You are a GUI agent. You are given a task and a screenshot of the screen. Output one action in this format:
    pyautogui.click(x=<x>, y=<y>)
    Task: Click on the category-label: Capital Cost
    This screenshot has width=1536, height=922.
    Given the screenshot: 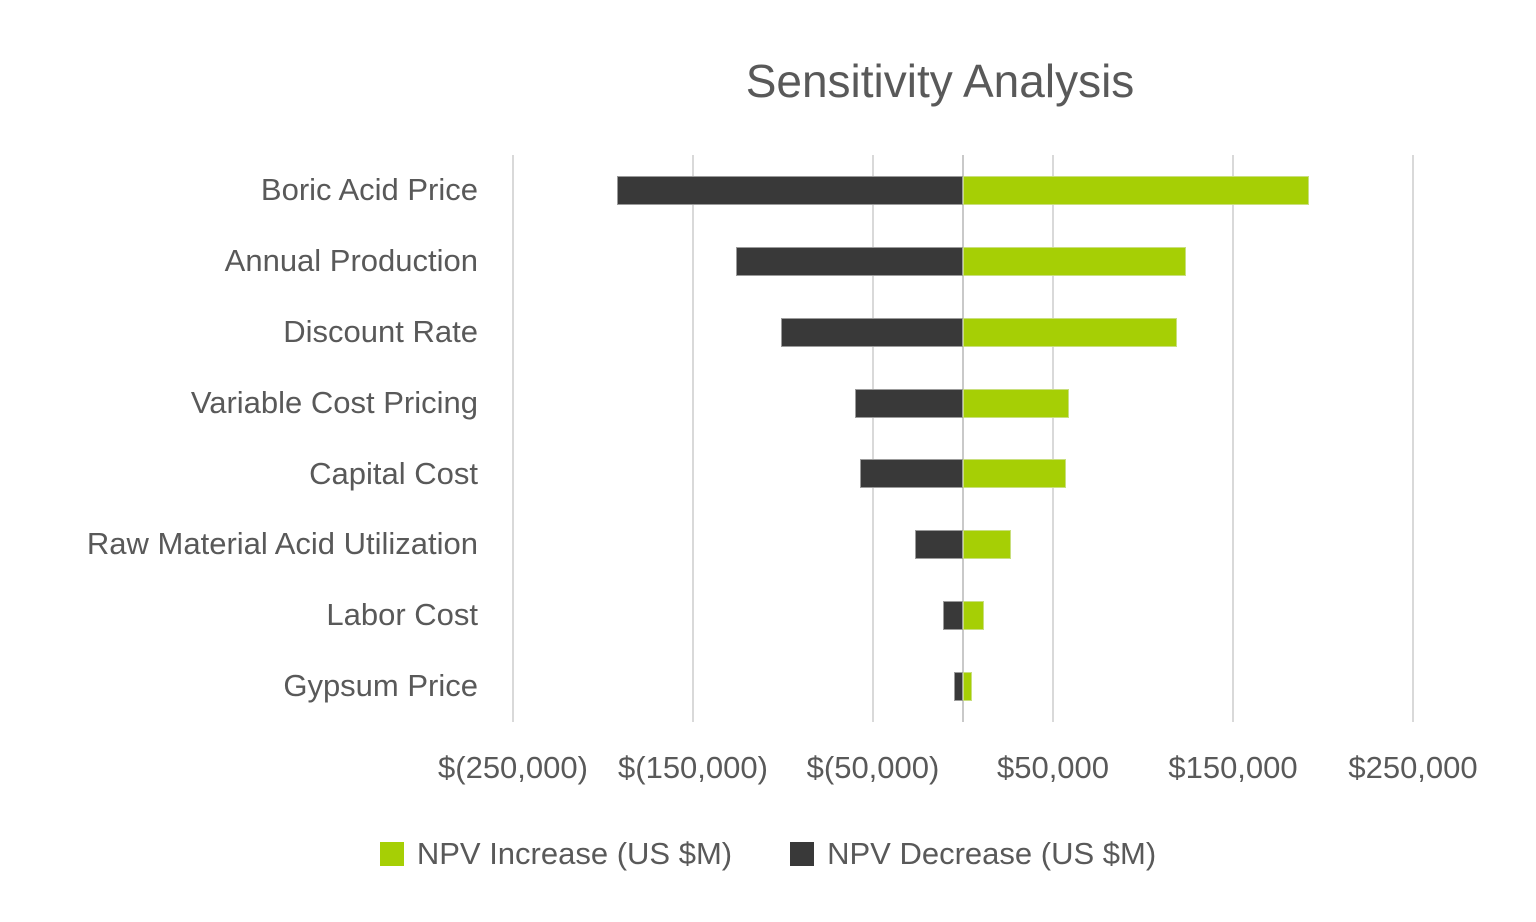 What is the action you would take?
    pyautogui.click(x=393, y=473)
    